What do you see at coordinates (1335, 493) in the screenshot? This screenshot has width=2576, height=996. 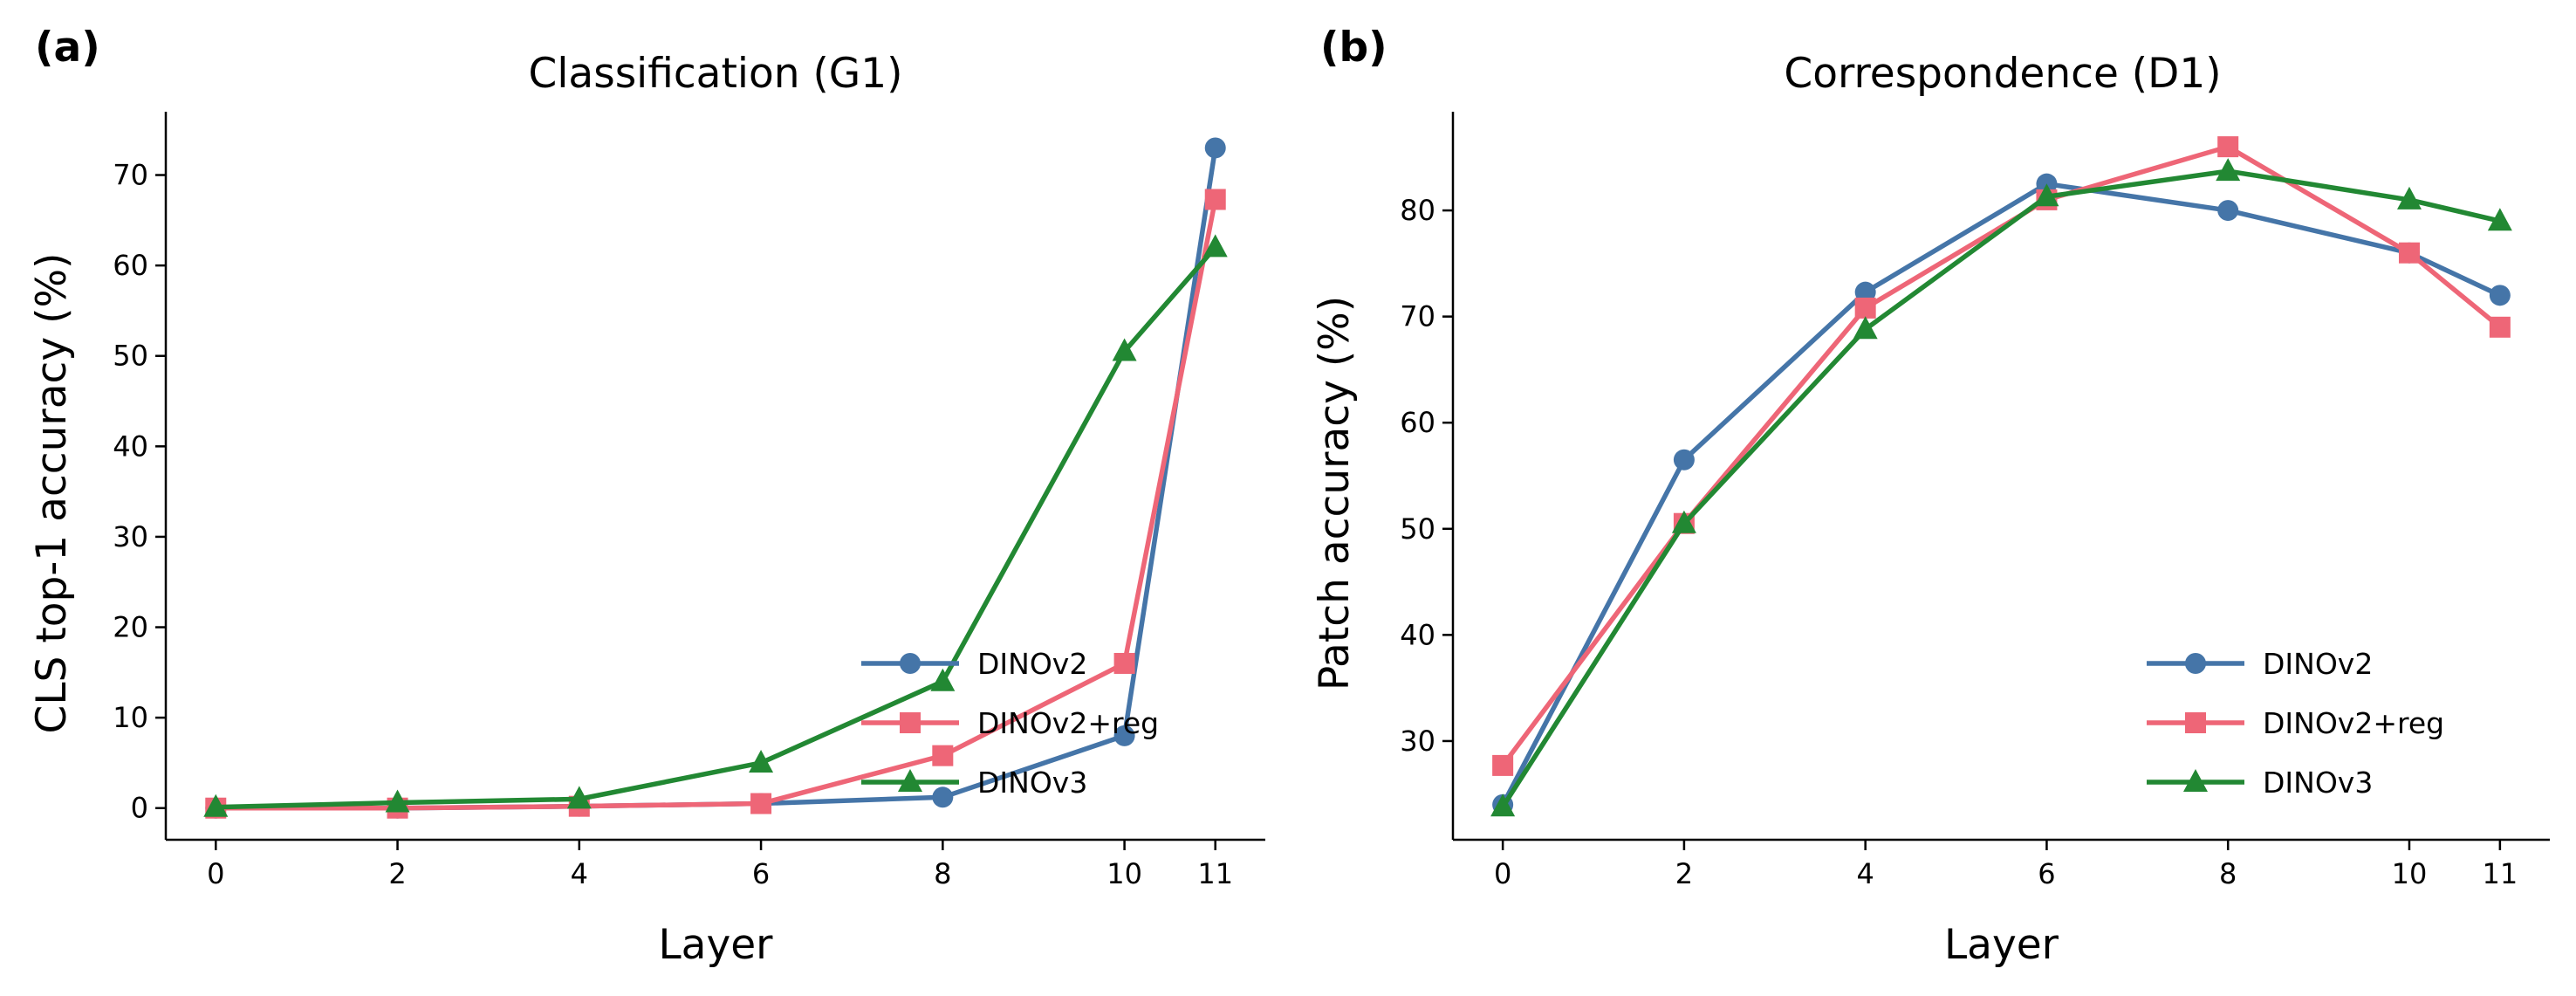 I see `y-axis-label: Patch accuracy (%)` at bounding box center [1335, 493].